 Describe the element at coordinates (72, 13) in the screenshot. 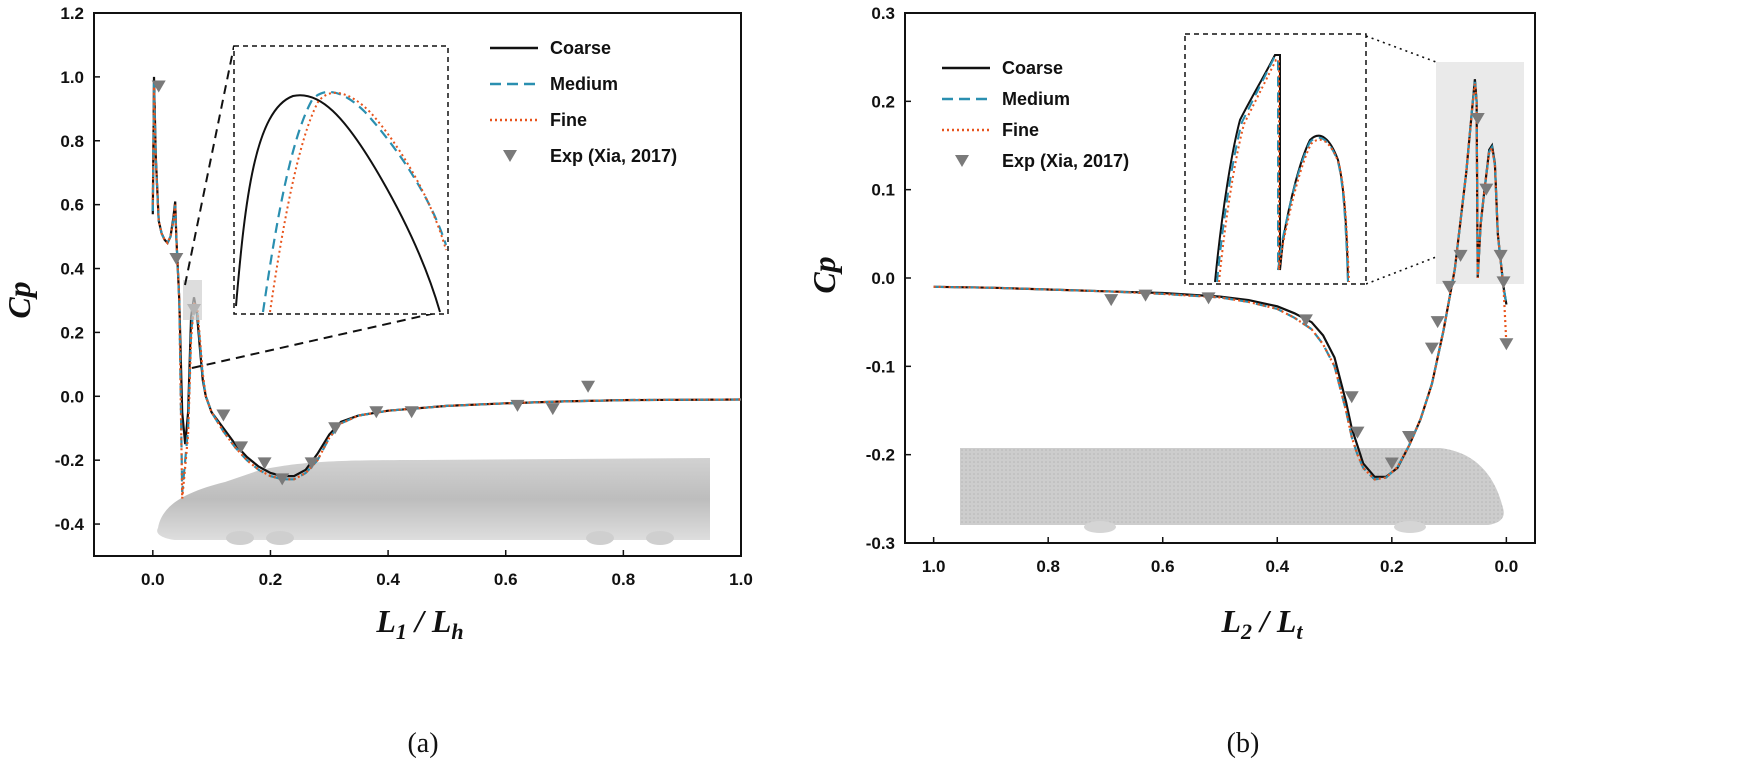

I see `y-tick-label: 1.2` at that location.